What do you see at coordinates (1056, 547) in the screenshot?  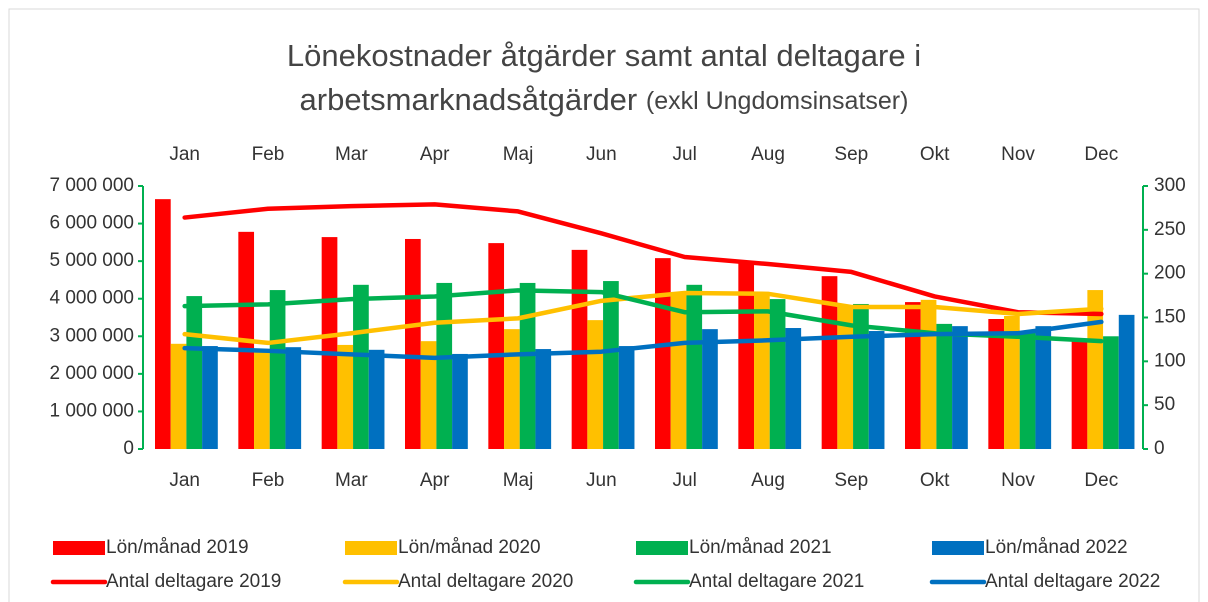 I see `legend-label: Lön/månad 2022` at bounding box center [1056, 547].